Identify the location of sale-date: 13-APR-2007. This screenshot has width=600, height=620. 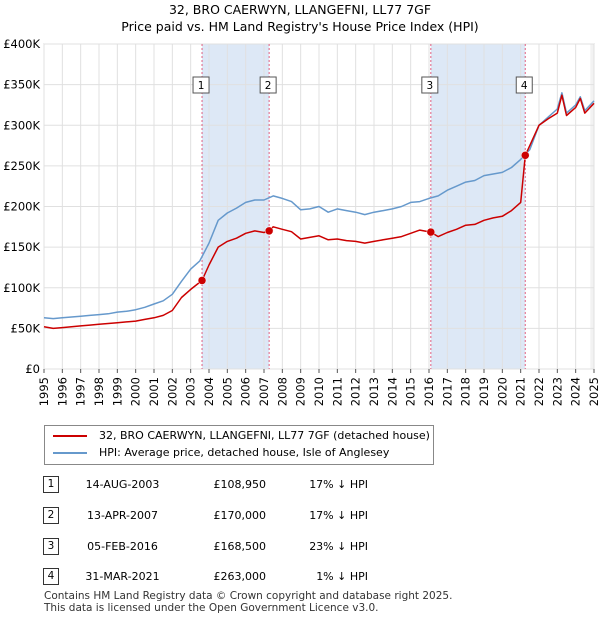
(122, 515).